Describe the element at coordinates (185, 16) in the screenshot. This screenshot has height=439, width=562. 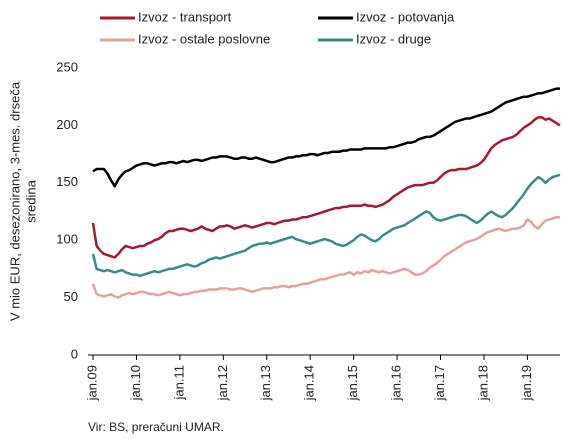
I see `legend-label: Izvoz - transport` at that location.